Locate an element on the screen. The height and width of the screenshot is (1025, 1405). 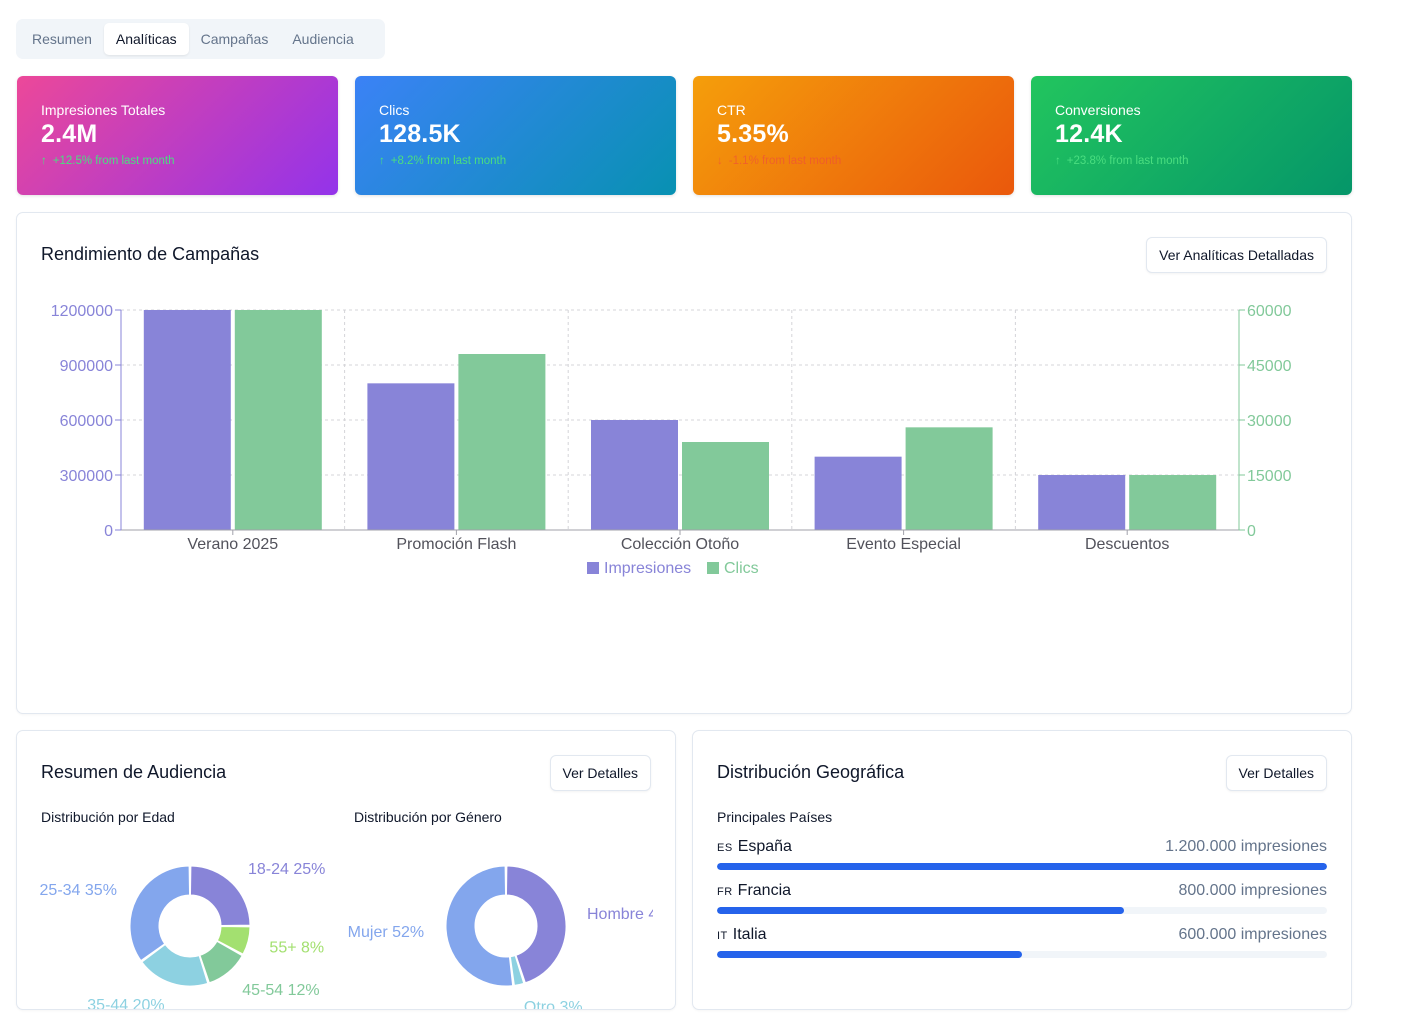
country-name: Francia is located at coordinates (764, 890).